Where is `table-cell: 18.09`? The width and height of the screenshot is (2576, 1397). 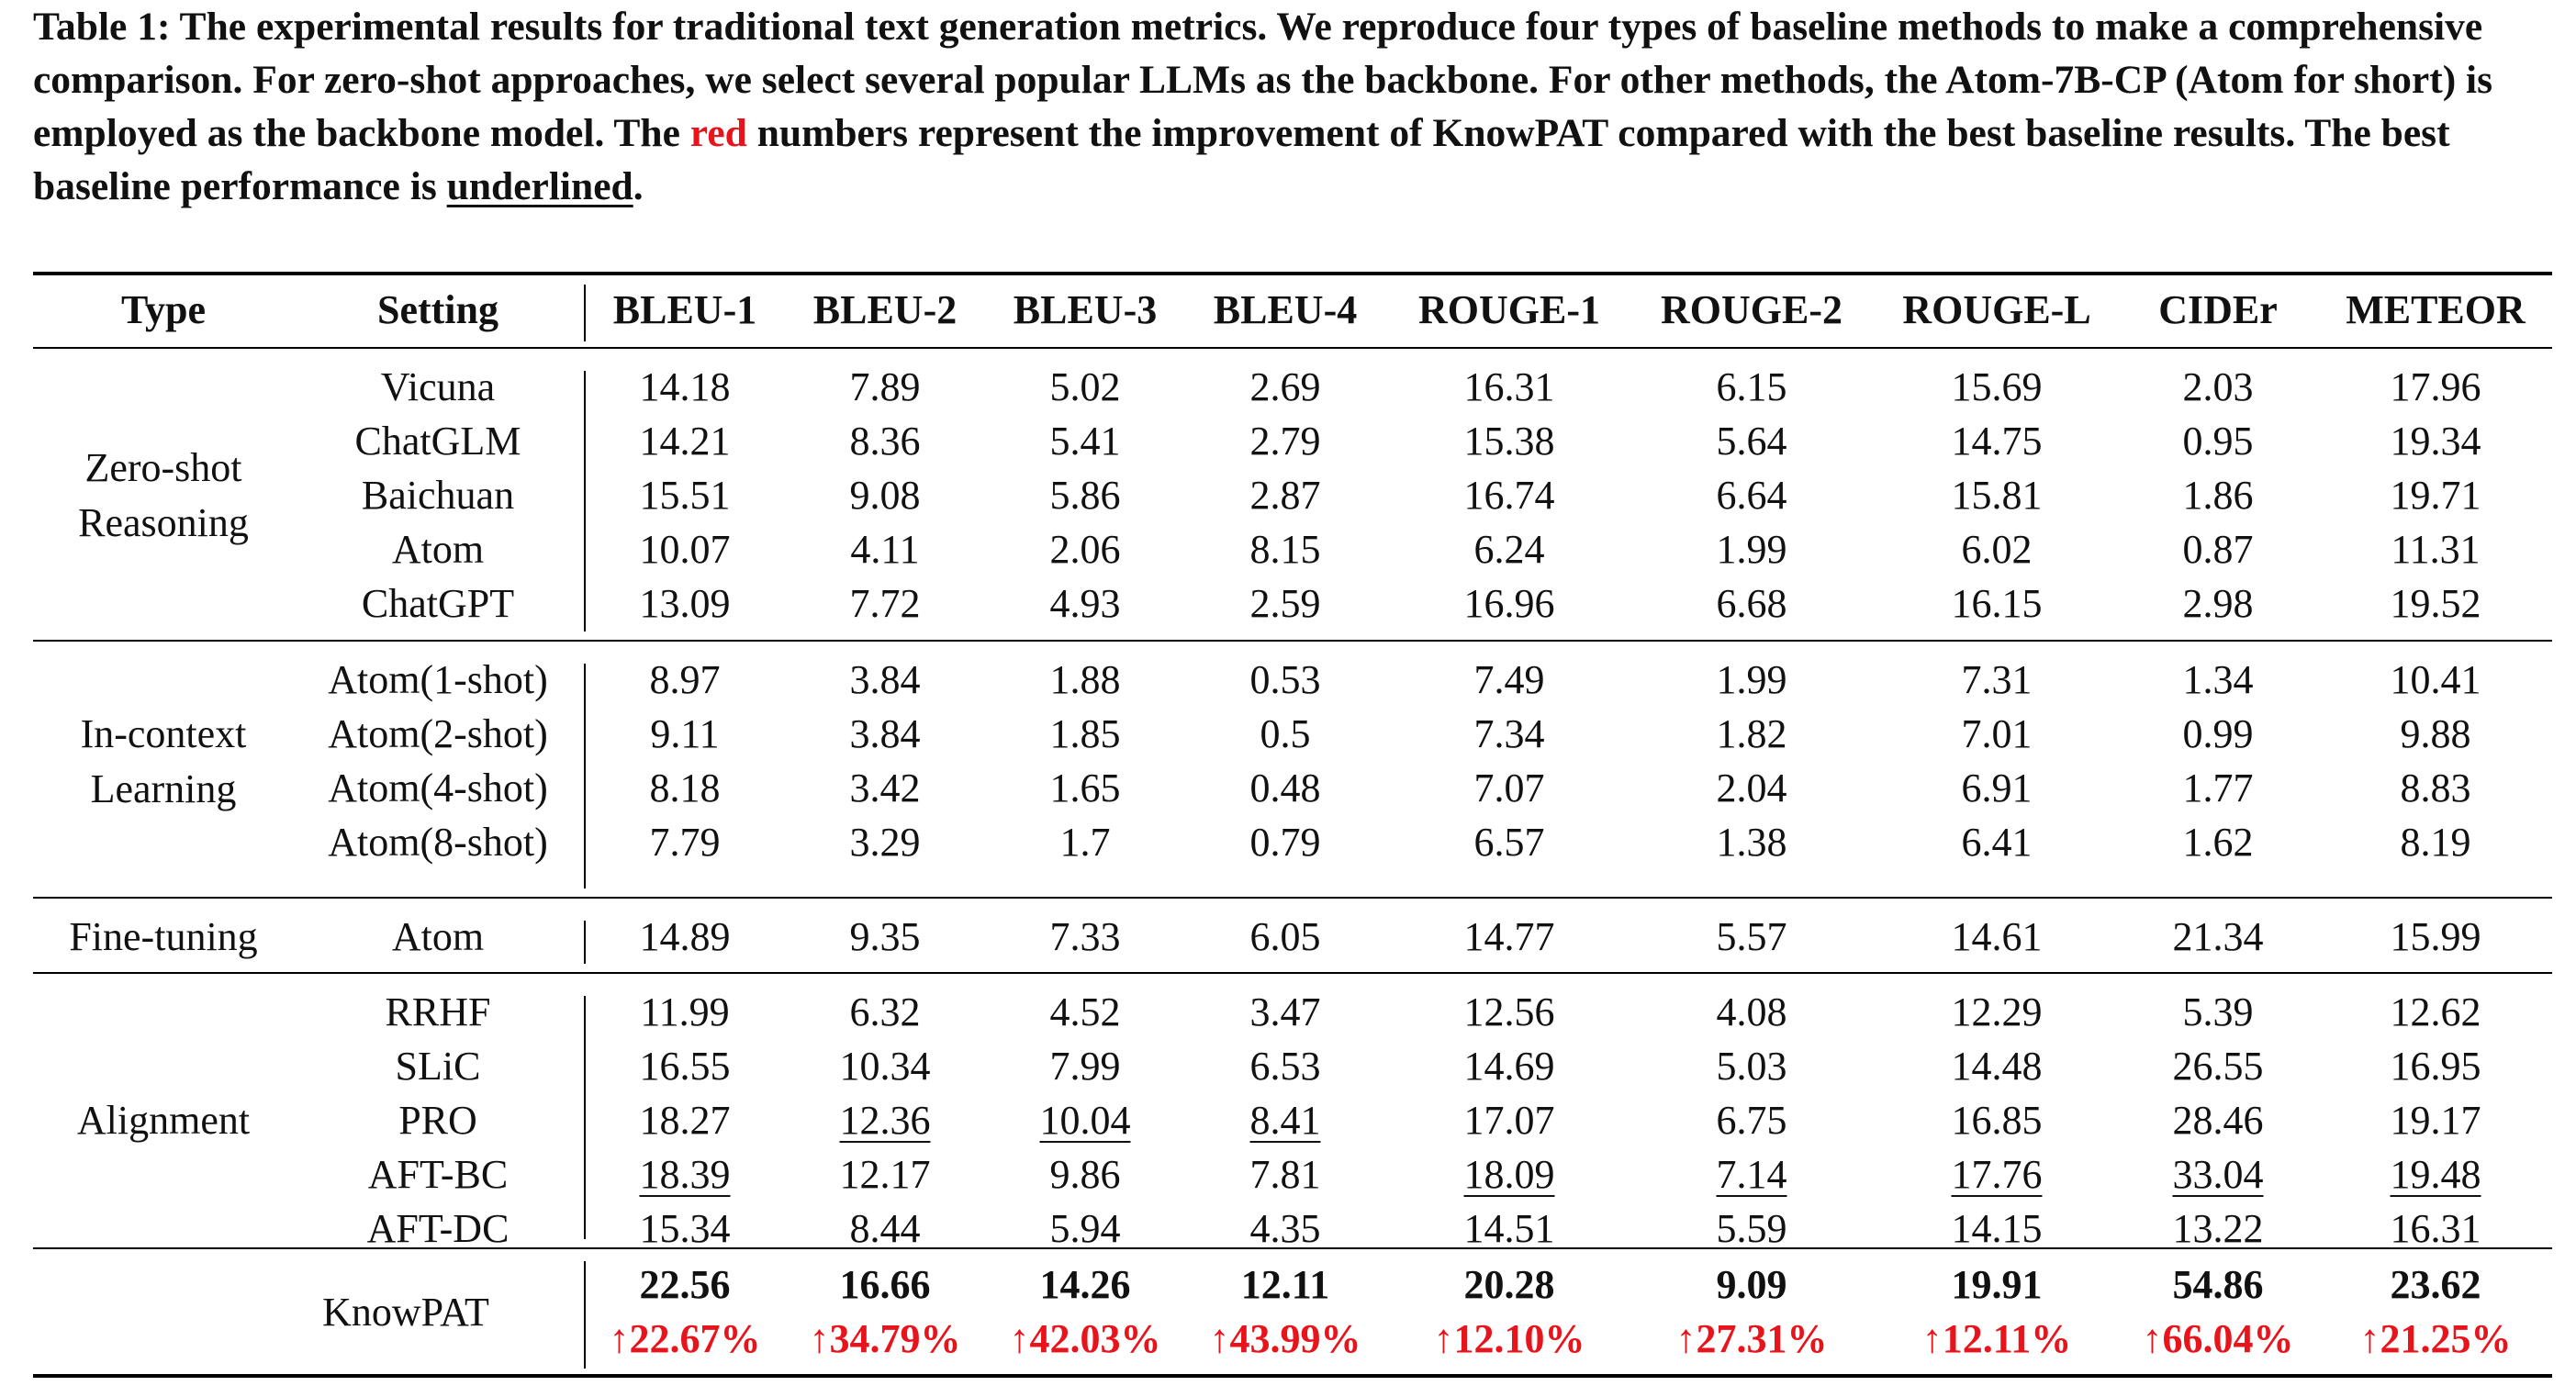 table-cell: 18.09 is located at coordinates (1509, 1174).